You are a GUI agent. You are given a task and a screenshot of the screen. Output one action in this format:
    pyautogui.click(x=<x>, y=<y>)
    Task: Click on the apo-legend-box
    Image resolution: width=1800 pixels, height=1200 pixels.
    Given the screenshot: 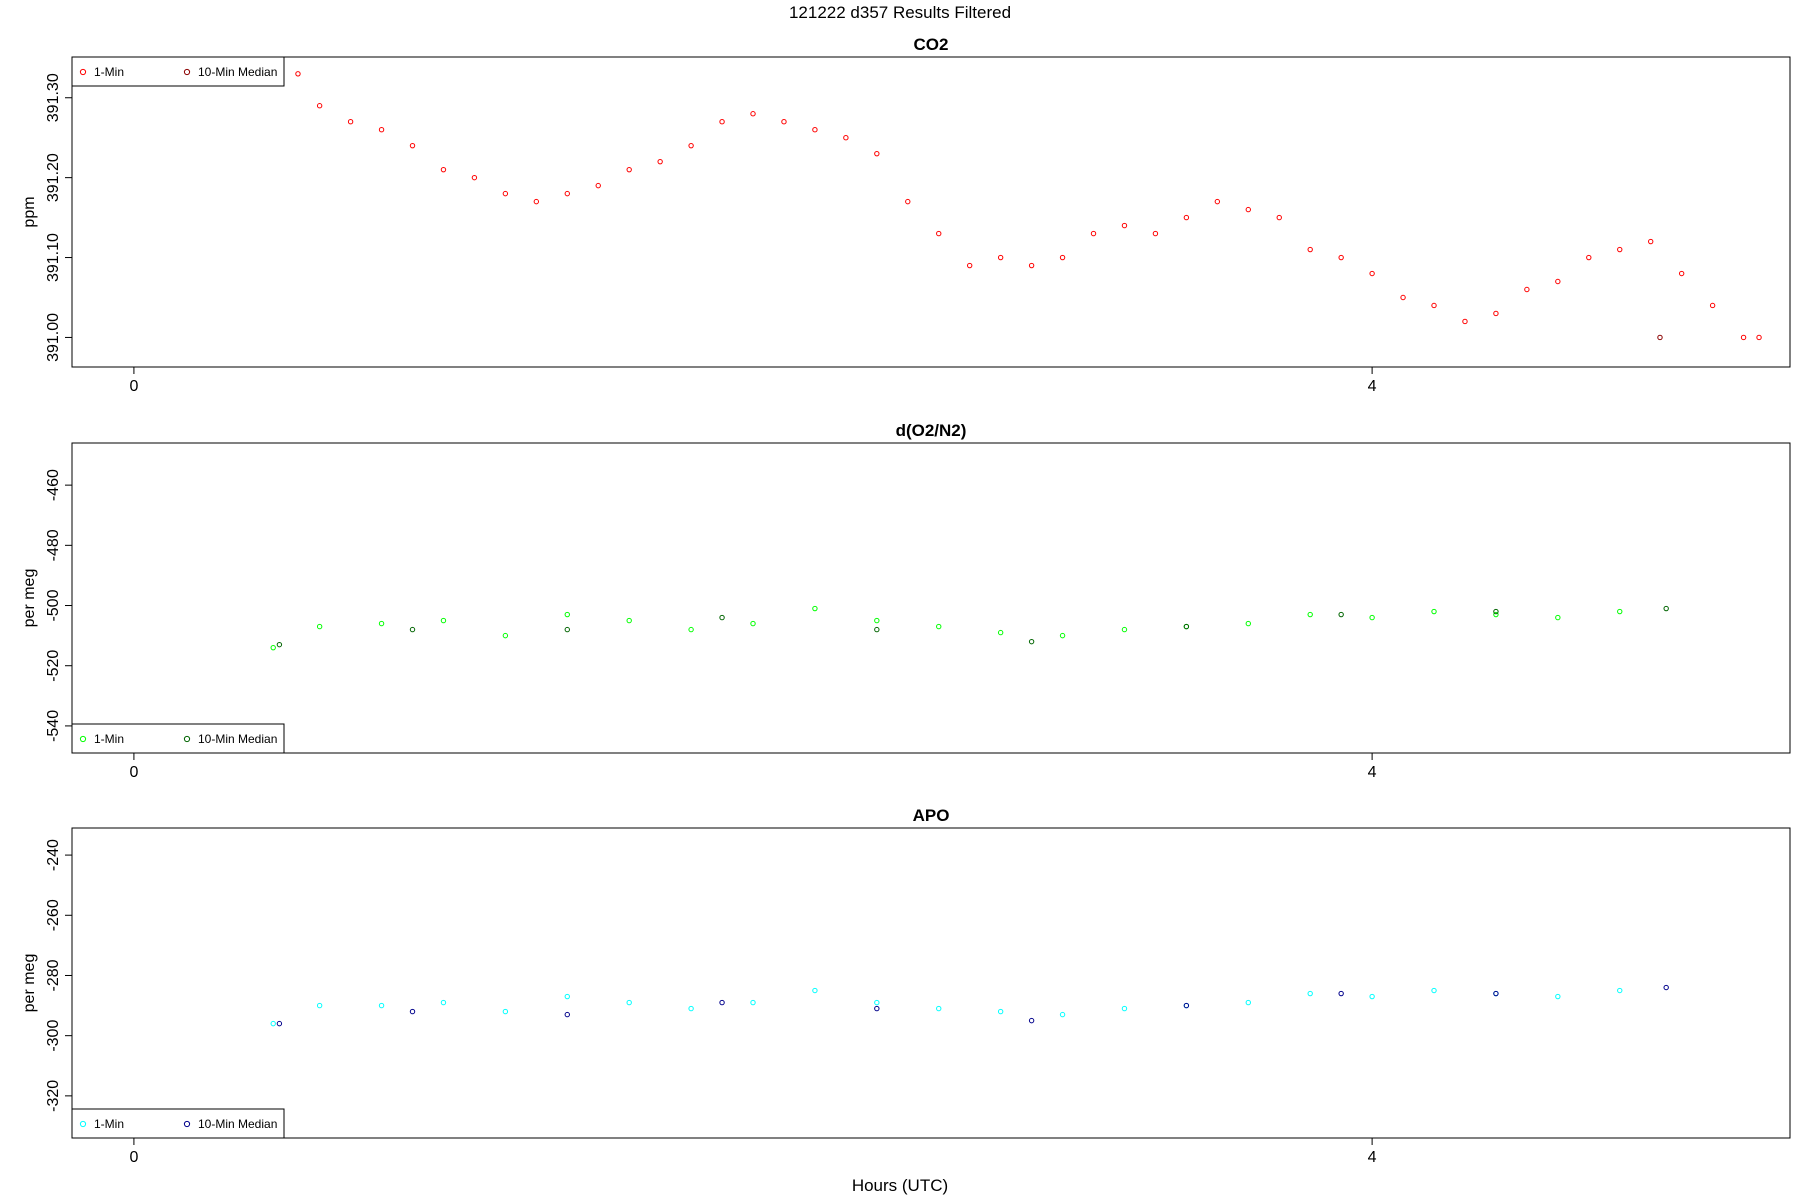 What is the action you would take?
    pyautogui.click(x=178, y=1123)
    